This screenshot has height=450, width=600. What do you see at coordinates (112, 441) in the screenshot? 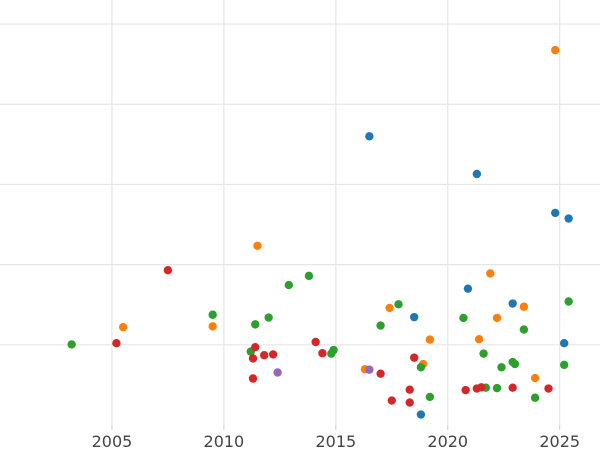
I see `x-tick-label: 2005` at bounding box center [112, 441].